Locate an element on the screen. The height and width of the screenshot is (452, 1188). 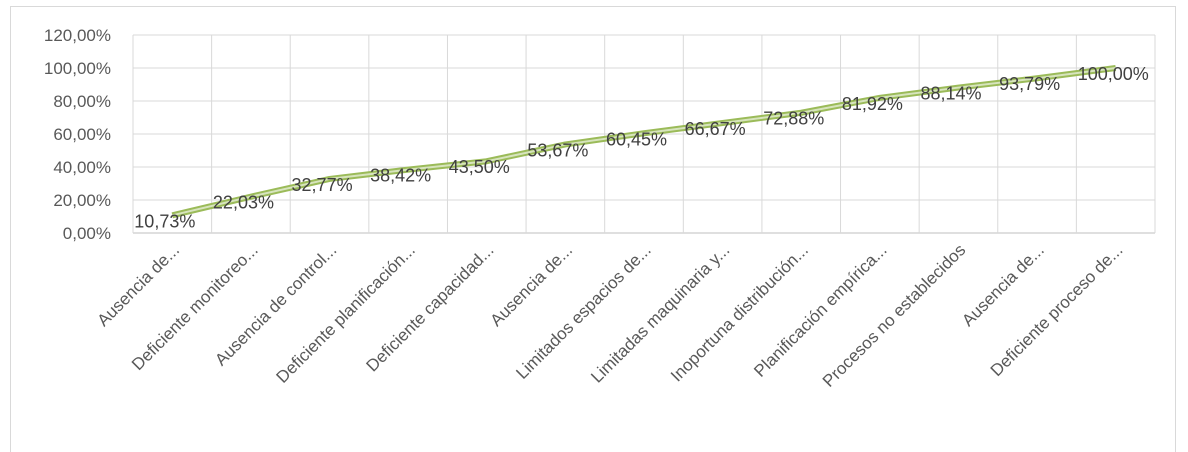
y-tick-label: 80,00% is located at coordinates (82, 101).